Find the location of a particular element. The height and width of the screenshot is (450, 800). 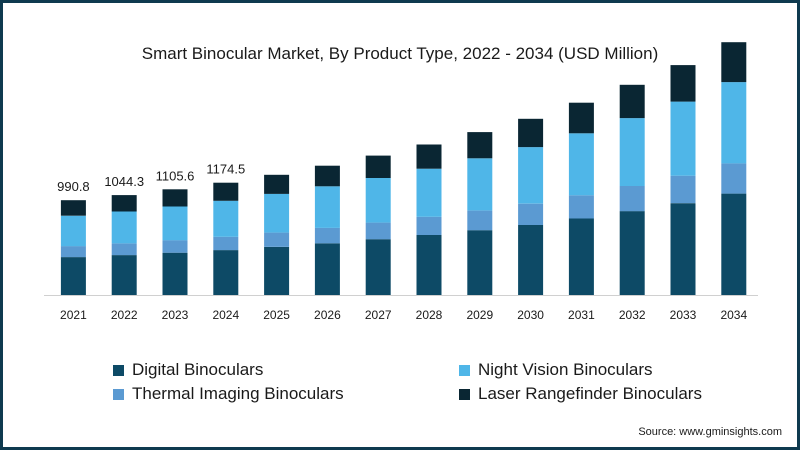

x-tick-label: 2023 is located at coordinates (175, 315).